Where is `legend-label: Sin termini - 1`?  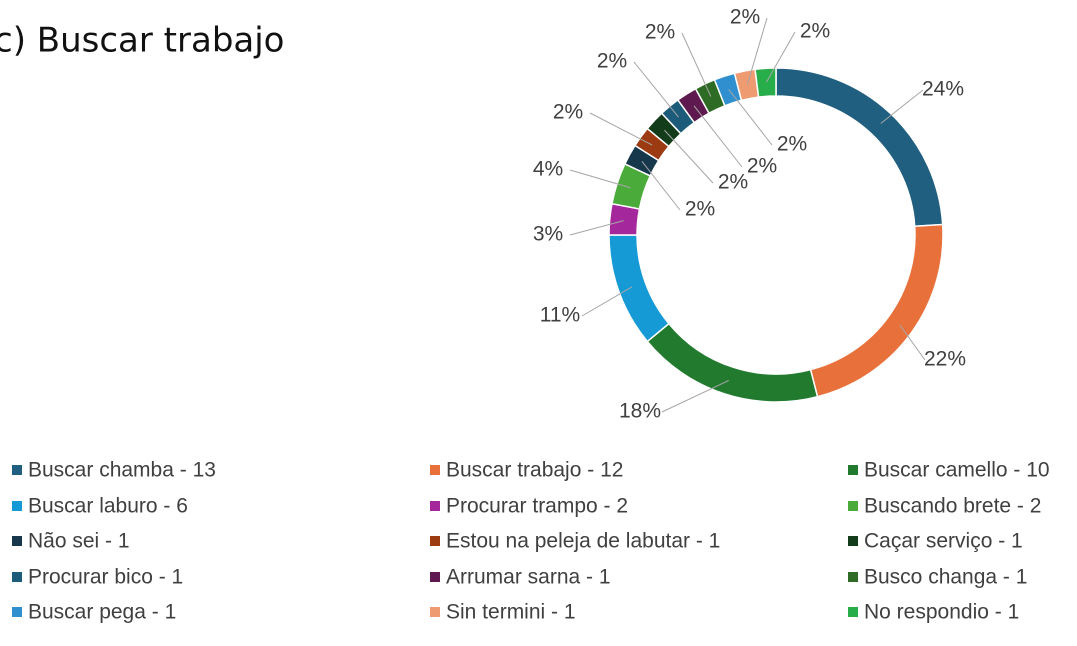 legend-label: Sin termini - 1 is located at coordinates (511, 612).